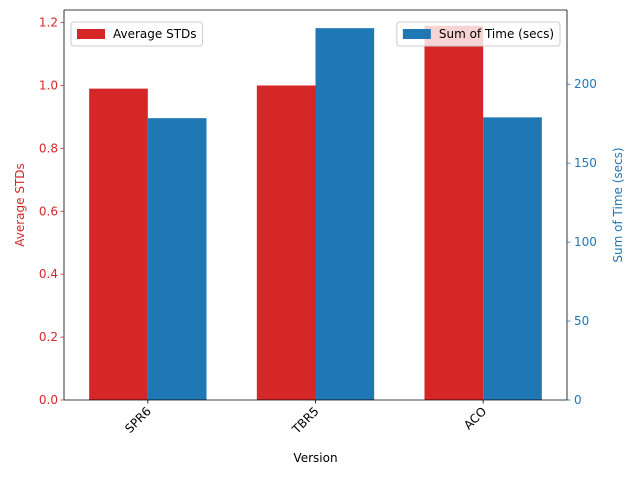  What do you see at coordinates (155, 34) in the screenshot?
I see `legend-average-stds-label: Average STDs` at bounding box center [155, 34].